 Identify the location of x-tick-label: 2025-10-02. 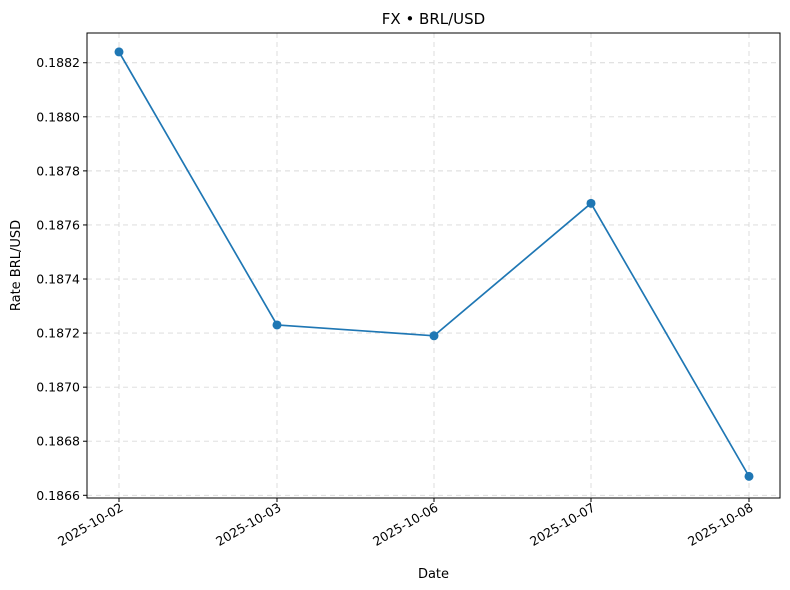
(90, 524).